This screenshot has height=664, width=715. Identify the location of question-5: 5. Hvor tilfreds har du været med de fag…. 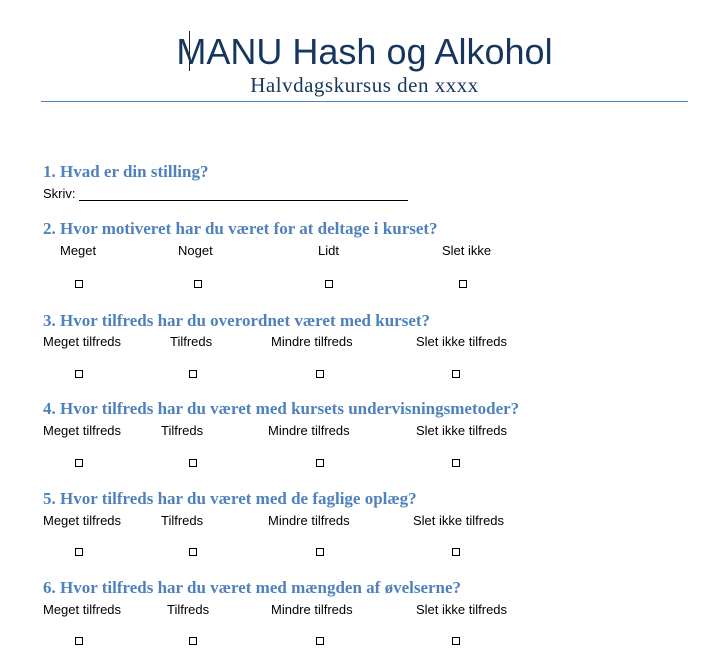
(230, 498).